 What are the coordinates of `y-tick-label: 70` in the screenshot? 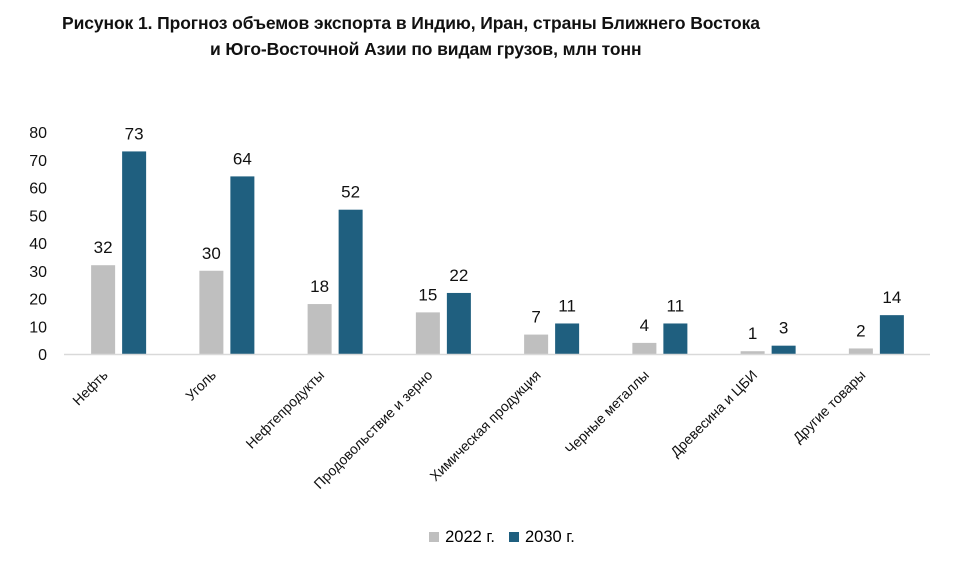 It's located at (38, 161).